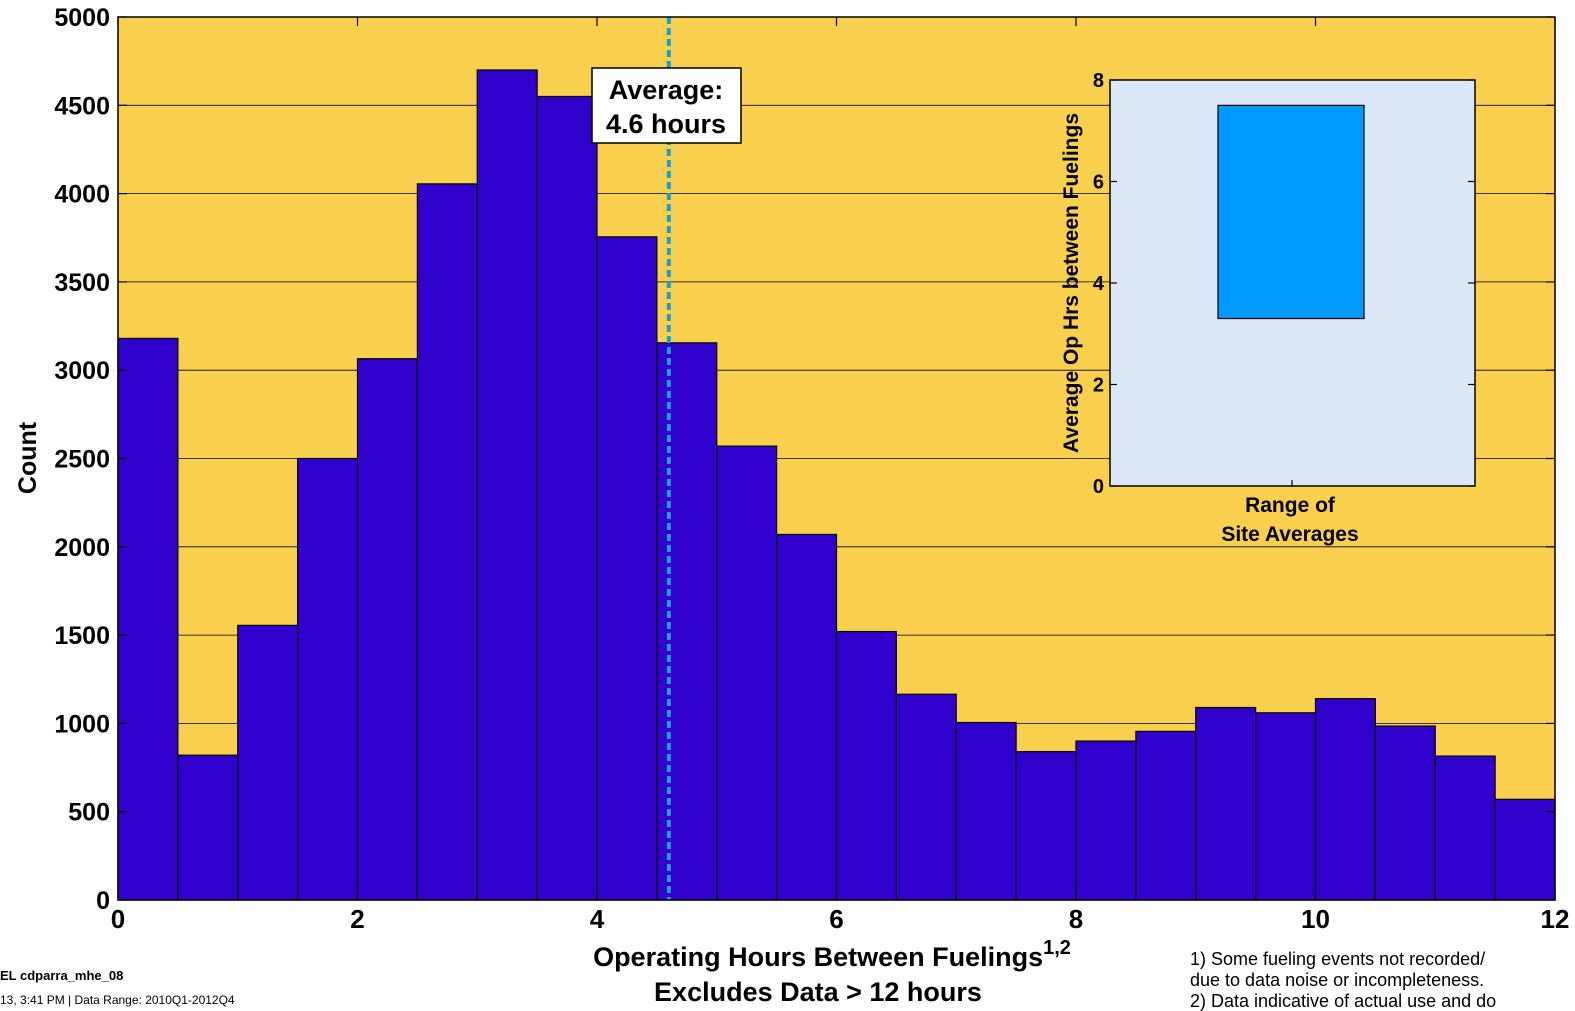 The width and height of the screenshot is (1575, 1011). I want to click on inset-y-axis-label: Average Op Hrs between Fuelings, so click(1071, 283).